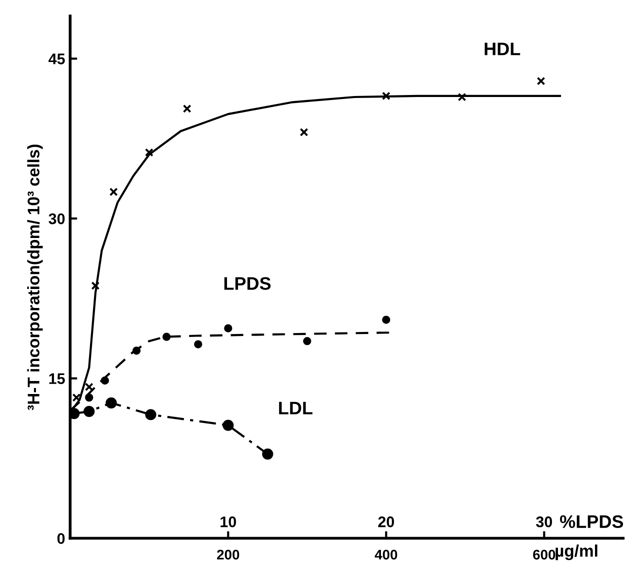 Image resolution: width=632 pixels, height=572 pixels. What do you see at coordinates (35, 277) in the screenshot?
I see `y-axis-title: ³H-T incorporation(dpm/ 10³ cells)` at bounding box center [35, 277].